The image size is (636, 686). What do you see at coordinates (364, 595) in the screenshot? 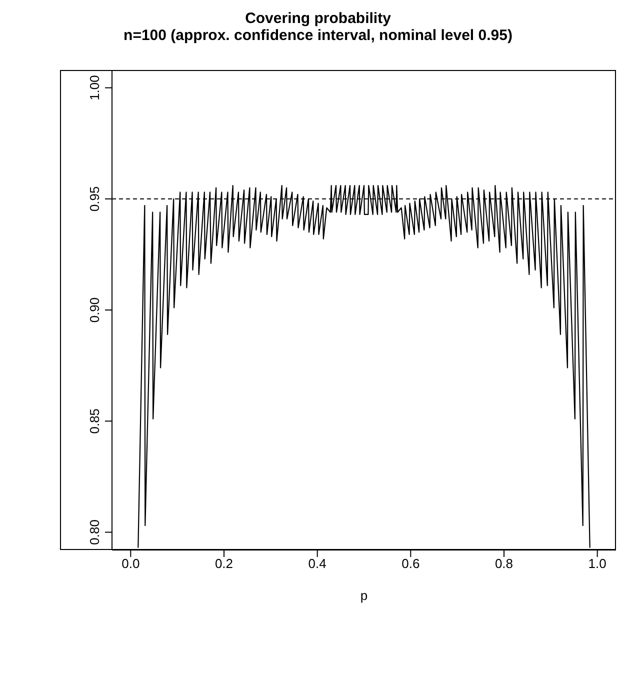
I see `x-axis-title: p` at bounding box center [364, 595].